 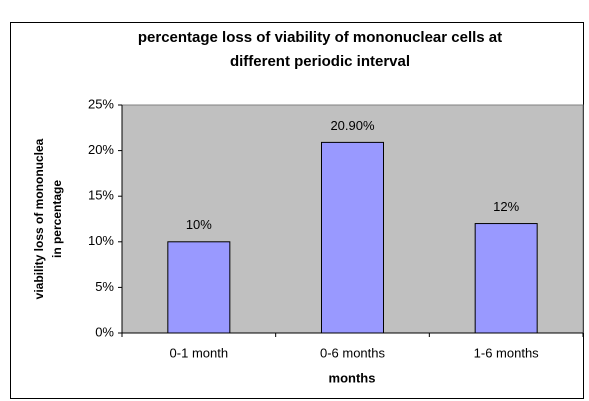 What do you see at coordinates (101, 240) in the screenshot?
I see `y-tick-label: 10%` at bounding box center [101, 240].